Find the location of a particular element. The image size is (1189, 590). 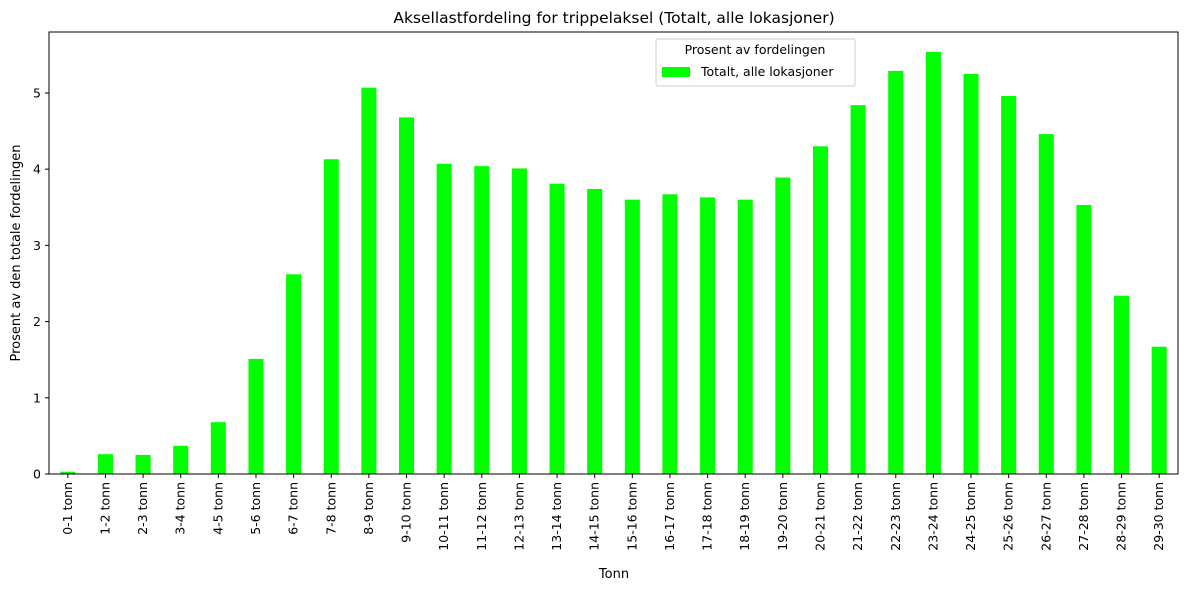

x-tick-label: 25-26 tonn is located at coordinates (1008, 516).